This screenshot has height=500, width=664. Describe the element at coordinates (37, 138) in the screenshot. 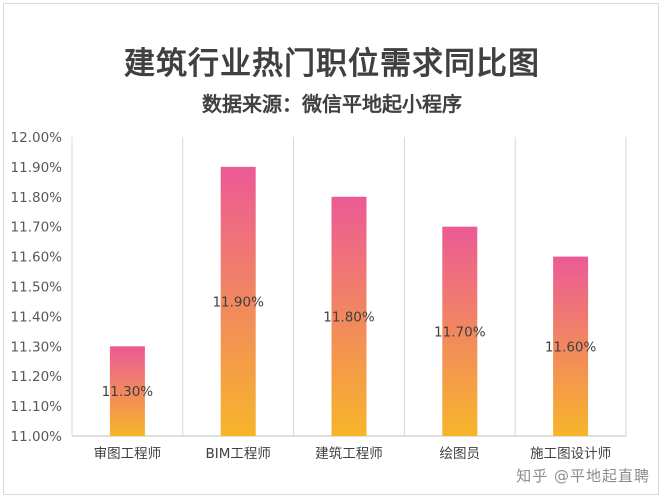

I see `y-tick-label: 12.00%` at that location.